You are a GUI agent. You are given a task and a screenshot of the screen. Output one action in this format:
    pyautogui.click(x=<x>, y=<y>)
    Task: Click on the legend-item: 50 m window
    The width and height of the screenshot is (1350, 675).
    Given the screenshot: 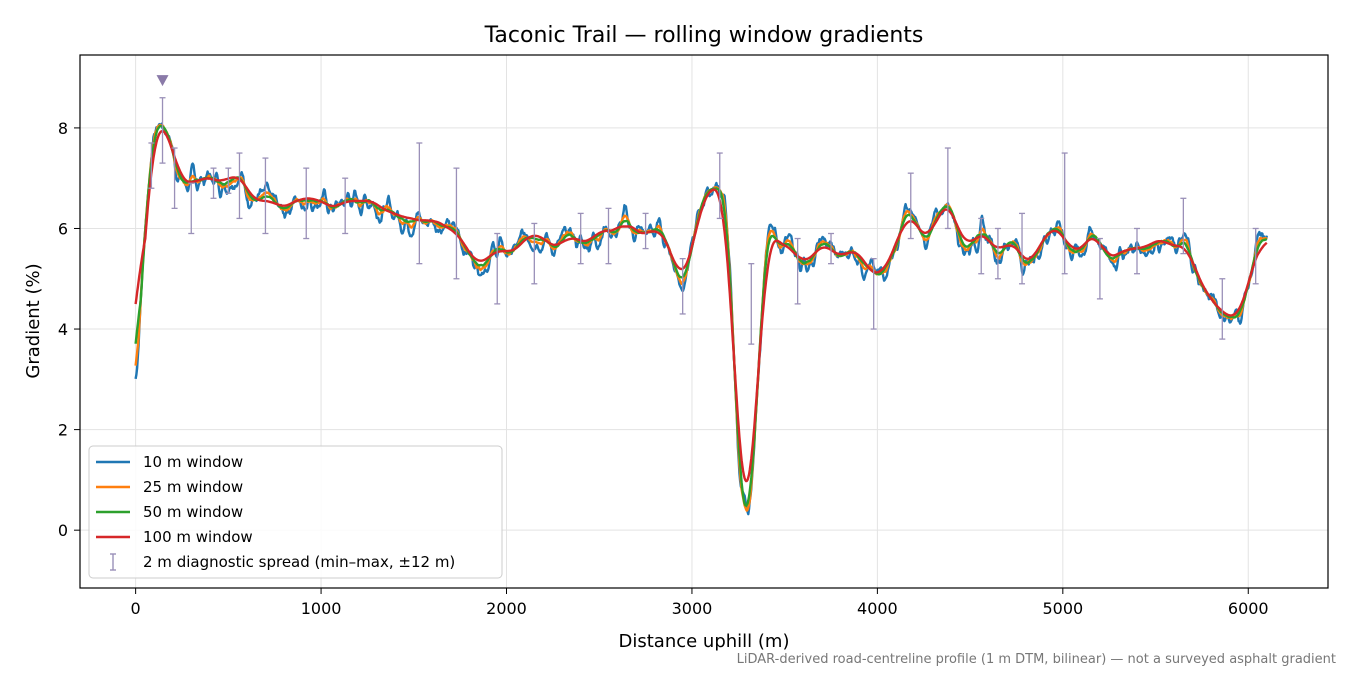 What is the action you would take?
    pyautogui.click(x=169, y=512)
    